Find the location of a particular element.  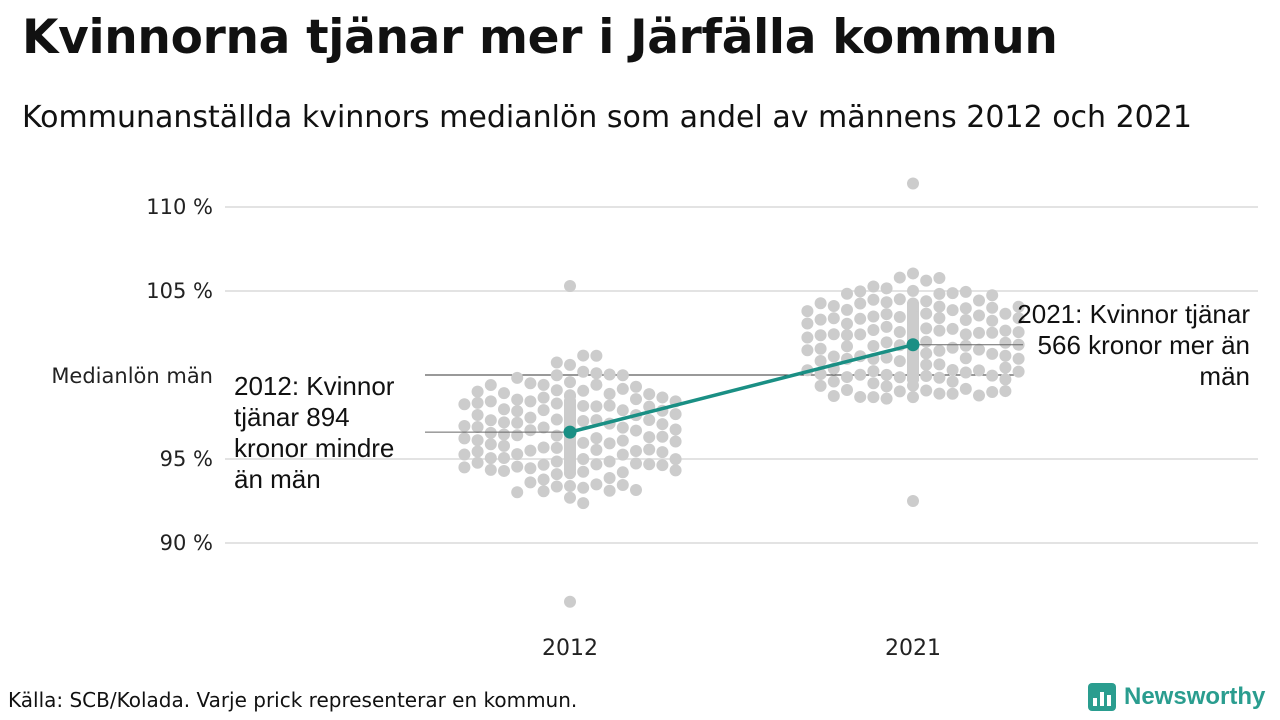

x-tick-label: 2021 is located at coordinates (913, 648).